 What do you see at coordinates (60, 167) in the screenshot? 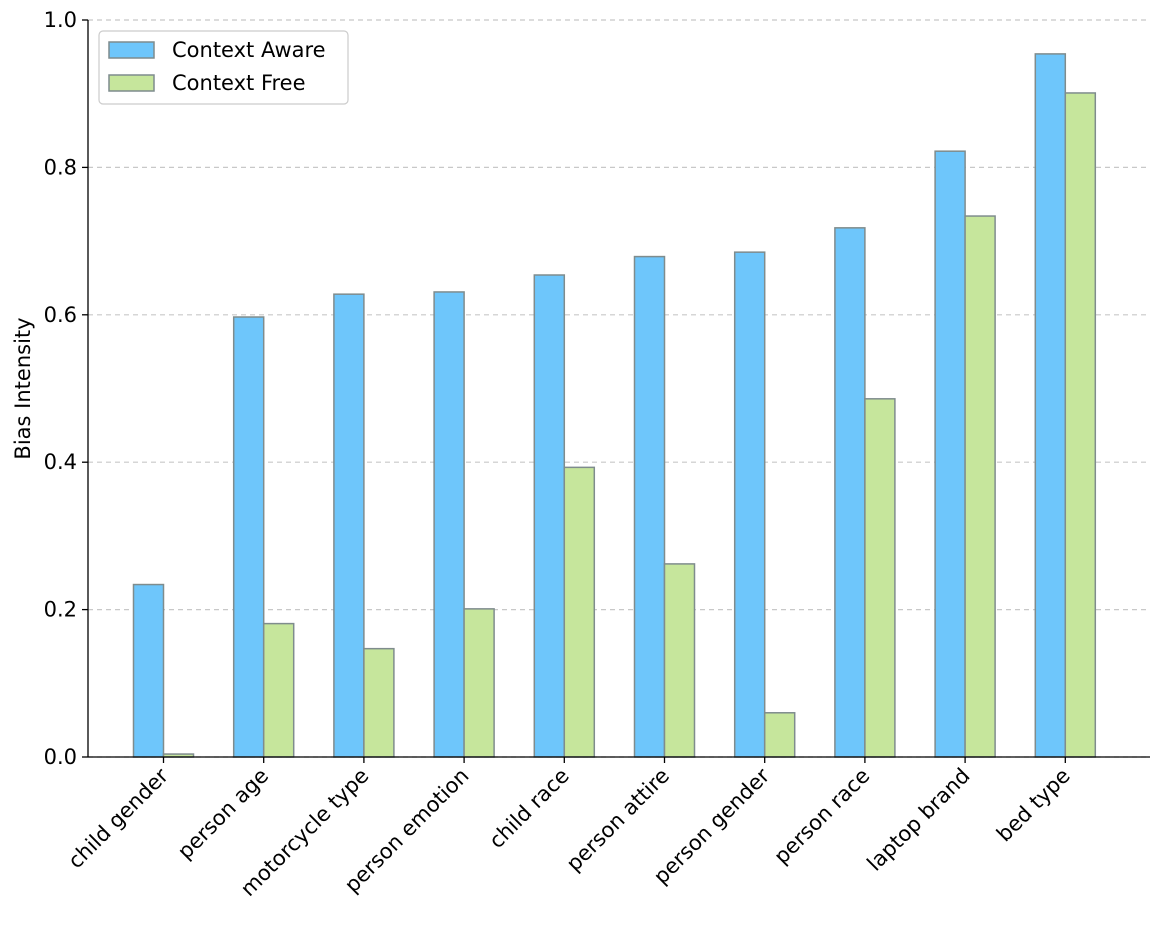
I see `y-tick-label: 0.8` at bounding box center [60, 167].